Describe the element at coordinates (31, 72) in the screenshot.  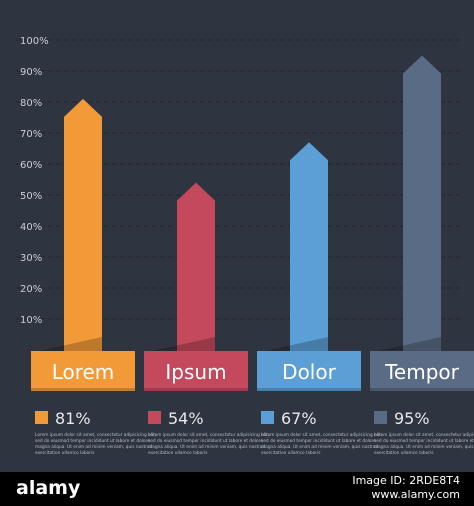
I see `y-tick-label: 90%` at that location.